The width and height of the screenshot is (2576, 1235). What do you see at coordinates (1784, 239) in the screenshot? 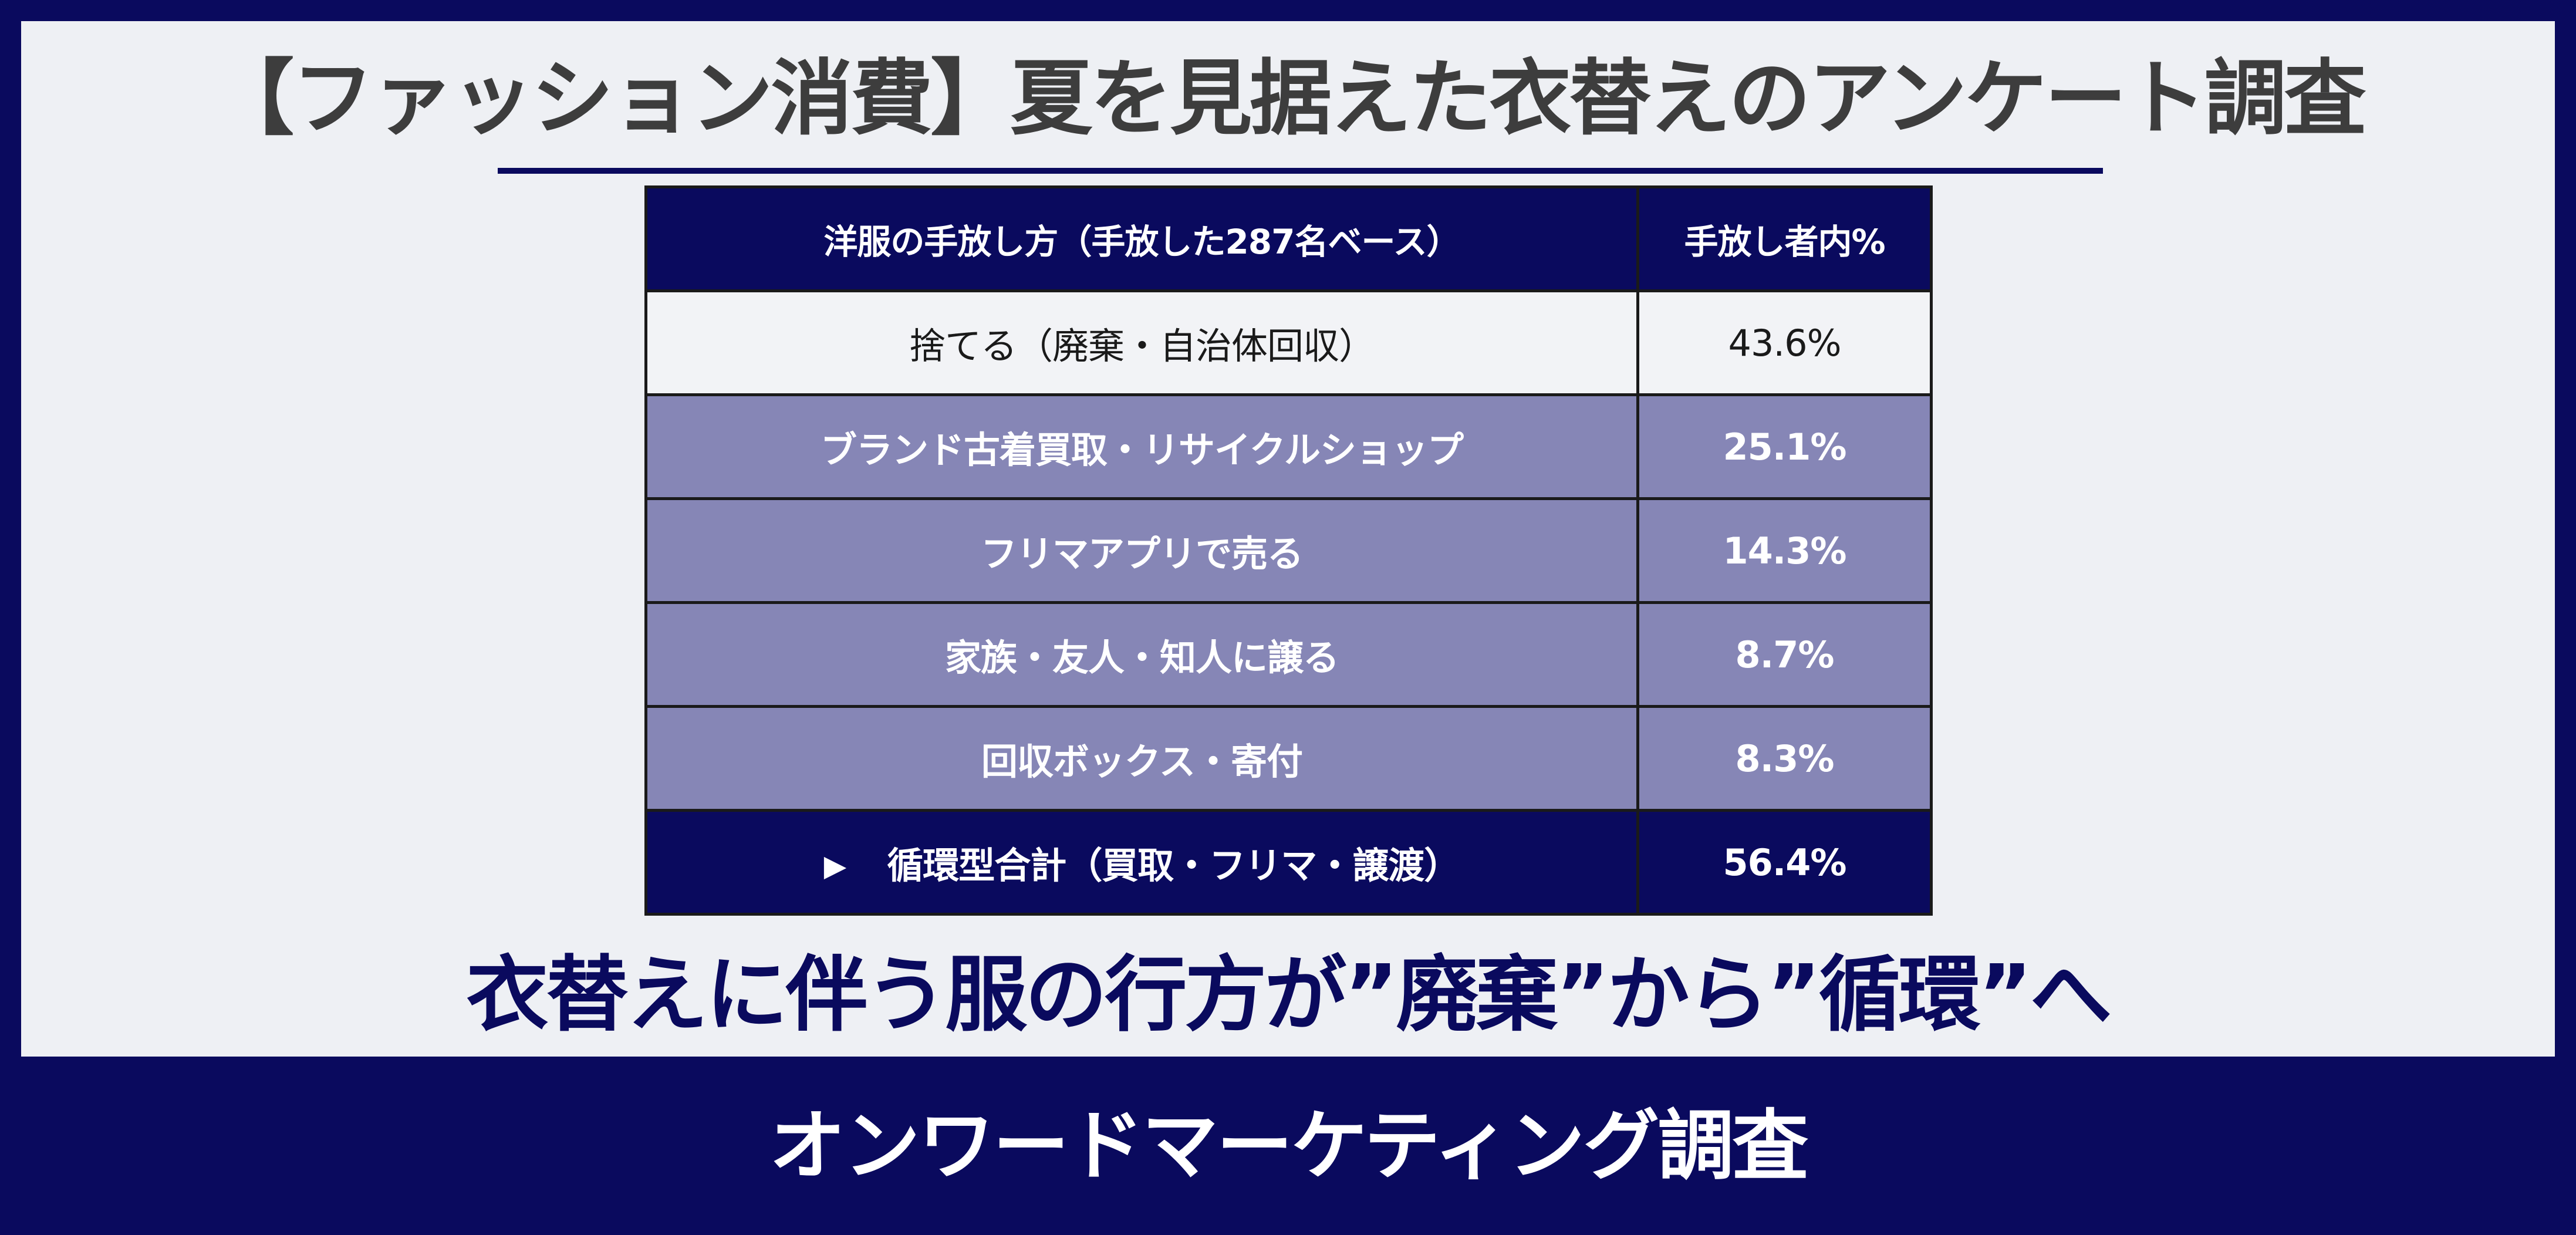
I see `column-header-percent: 手放し者内%` at bounding box center [1784, 239].